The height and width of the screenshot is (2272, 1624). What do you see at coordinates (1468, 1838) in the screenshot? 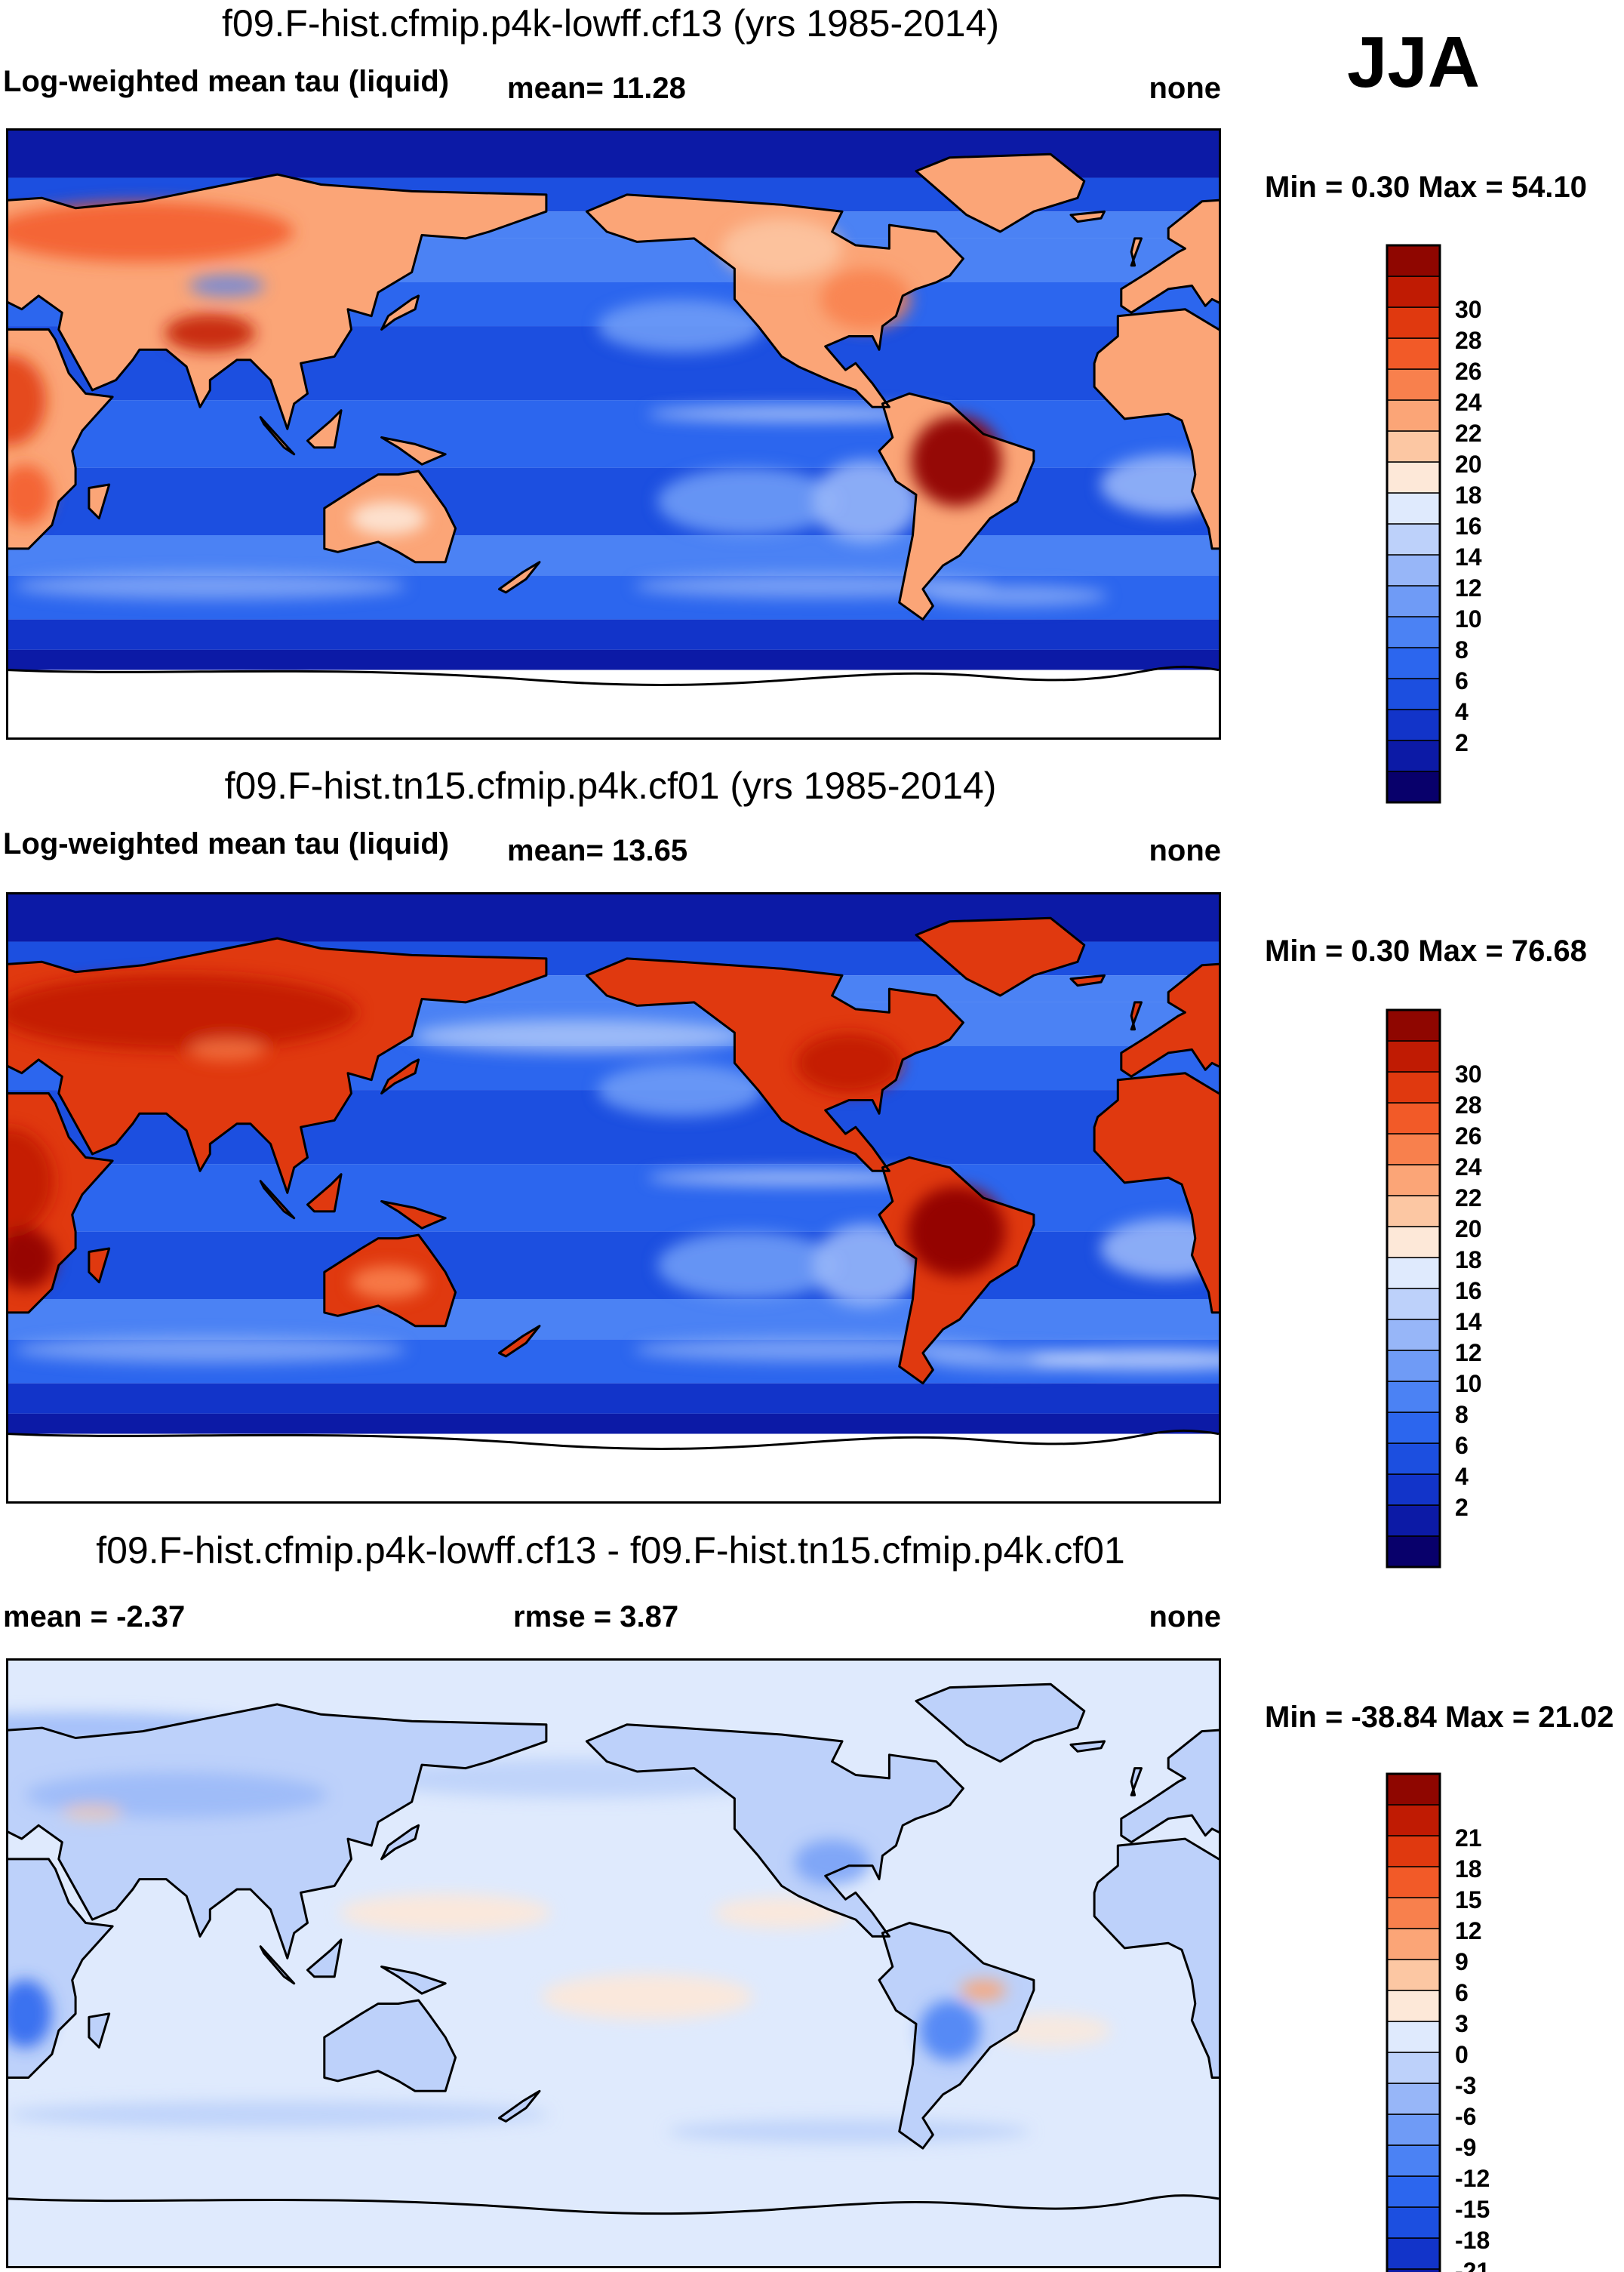
I see `colorbar-tick-label: 21` at bounding box center [1468, 1838].